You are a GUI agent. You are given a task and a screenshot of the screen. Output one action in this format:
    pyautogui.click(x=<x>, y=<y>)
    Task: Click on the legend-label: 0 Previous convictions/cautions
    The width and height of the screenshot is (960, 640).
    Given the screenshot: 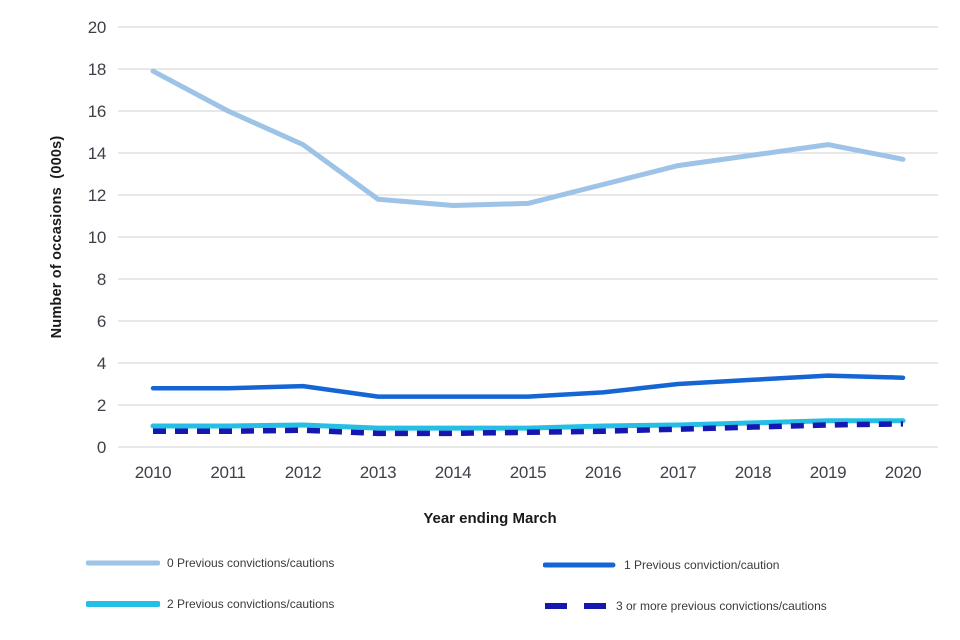 What is the action you would take?
    pyautogui.click(x=251, y=563)
    